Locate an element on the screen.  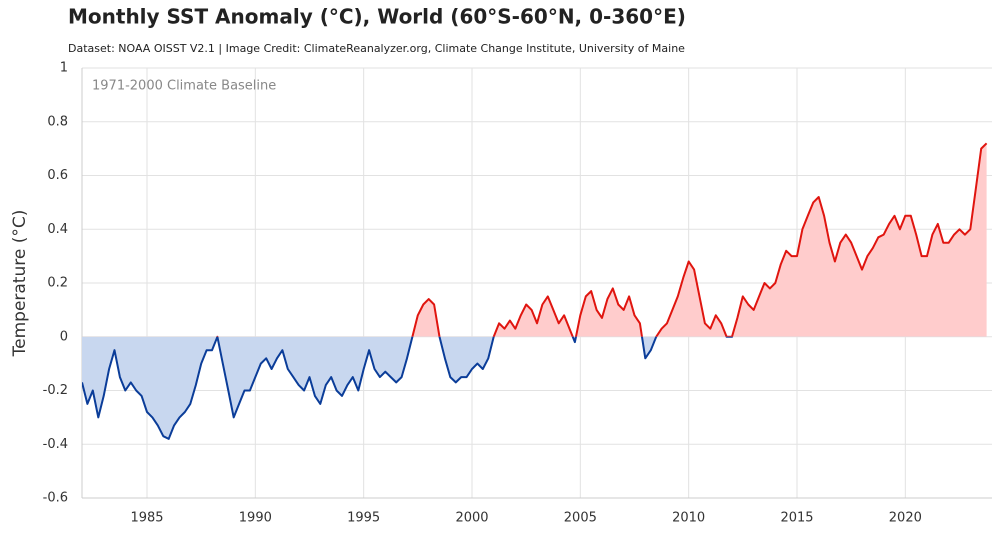
y-tick-label: 1 is located at coordinates (64, 68).